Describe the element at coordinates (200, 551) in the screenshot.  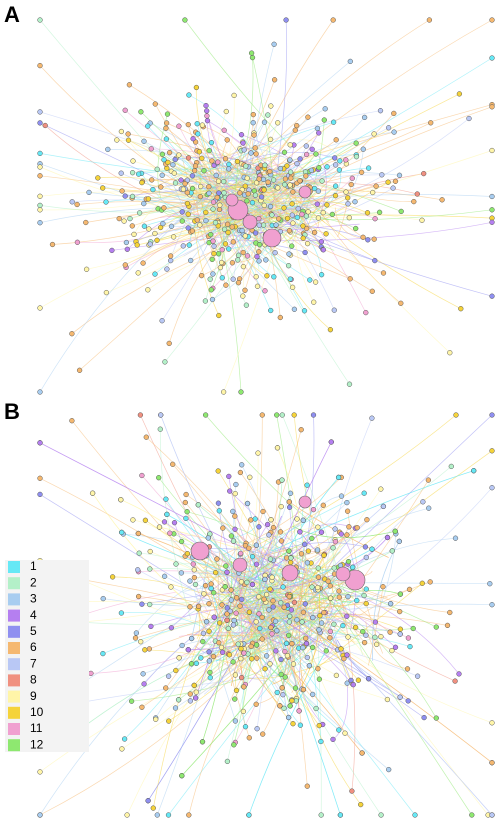
I see `hub-node` at that location.